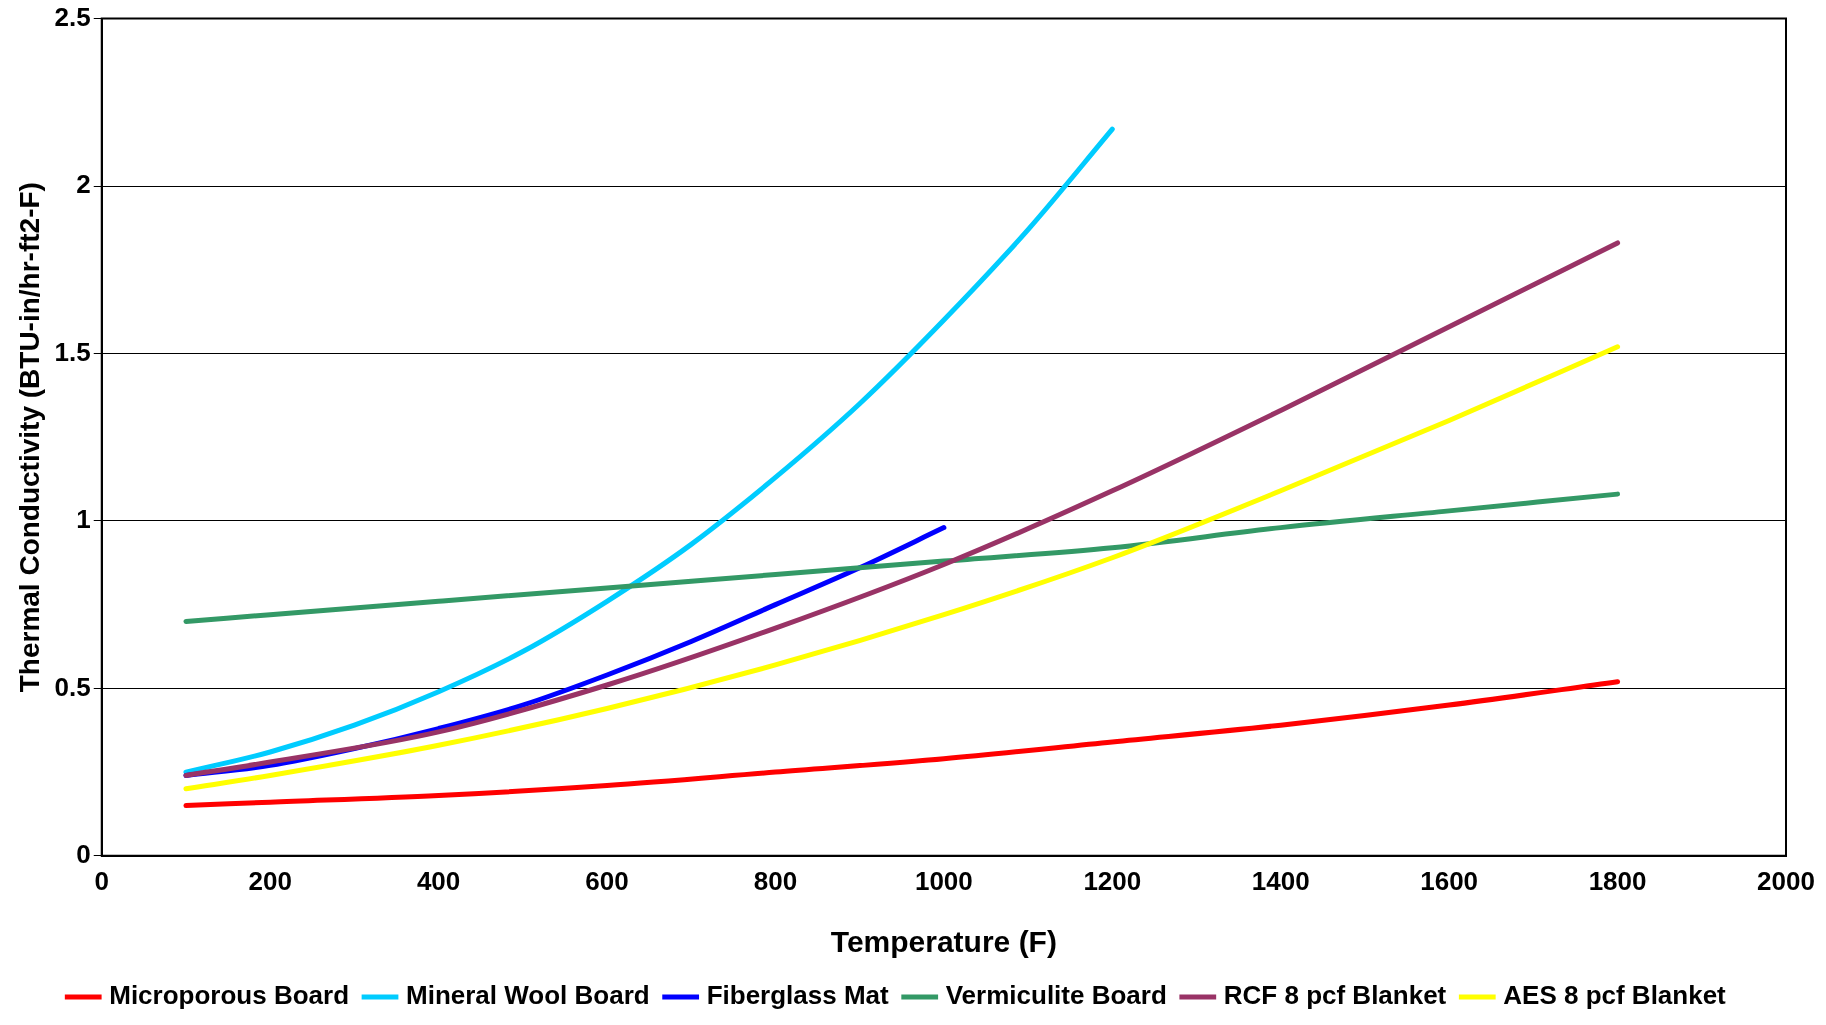 This screenshot has height=1025, width=1826. I want to click on x-tick-label: 600, so click(607, 880).